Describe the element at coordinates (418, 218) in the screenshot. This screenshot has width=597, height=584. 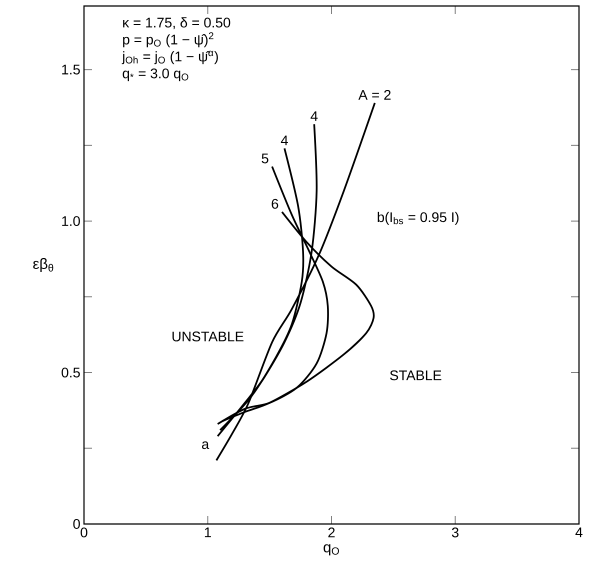
I see `annotation: b(I$_{bs}$ = 0.95 I)` at that location.